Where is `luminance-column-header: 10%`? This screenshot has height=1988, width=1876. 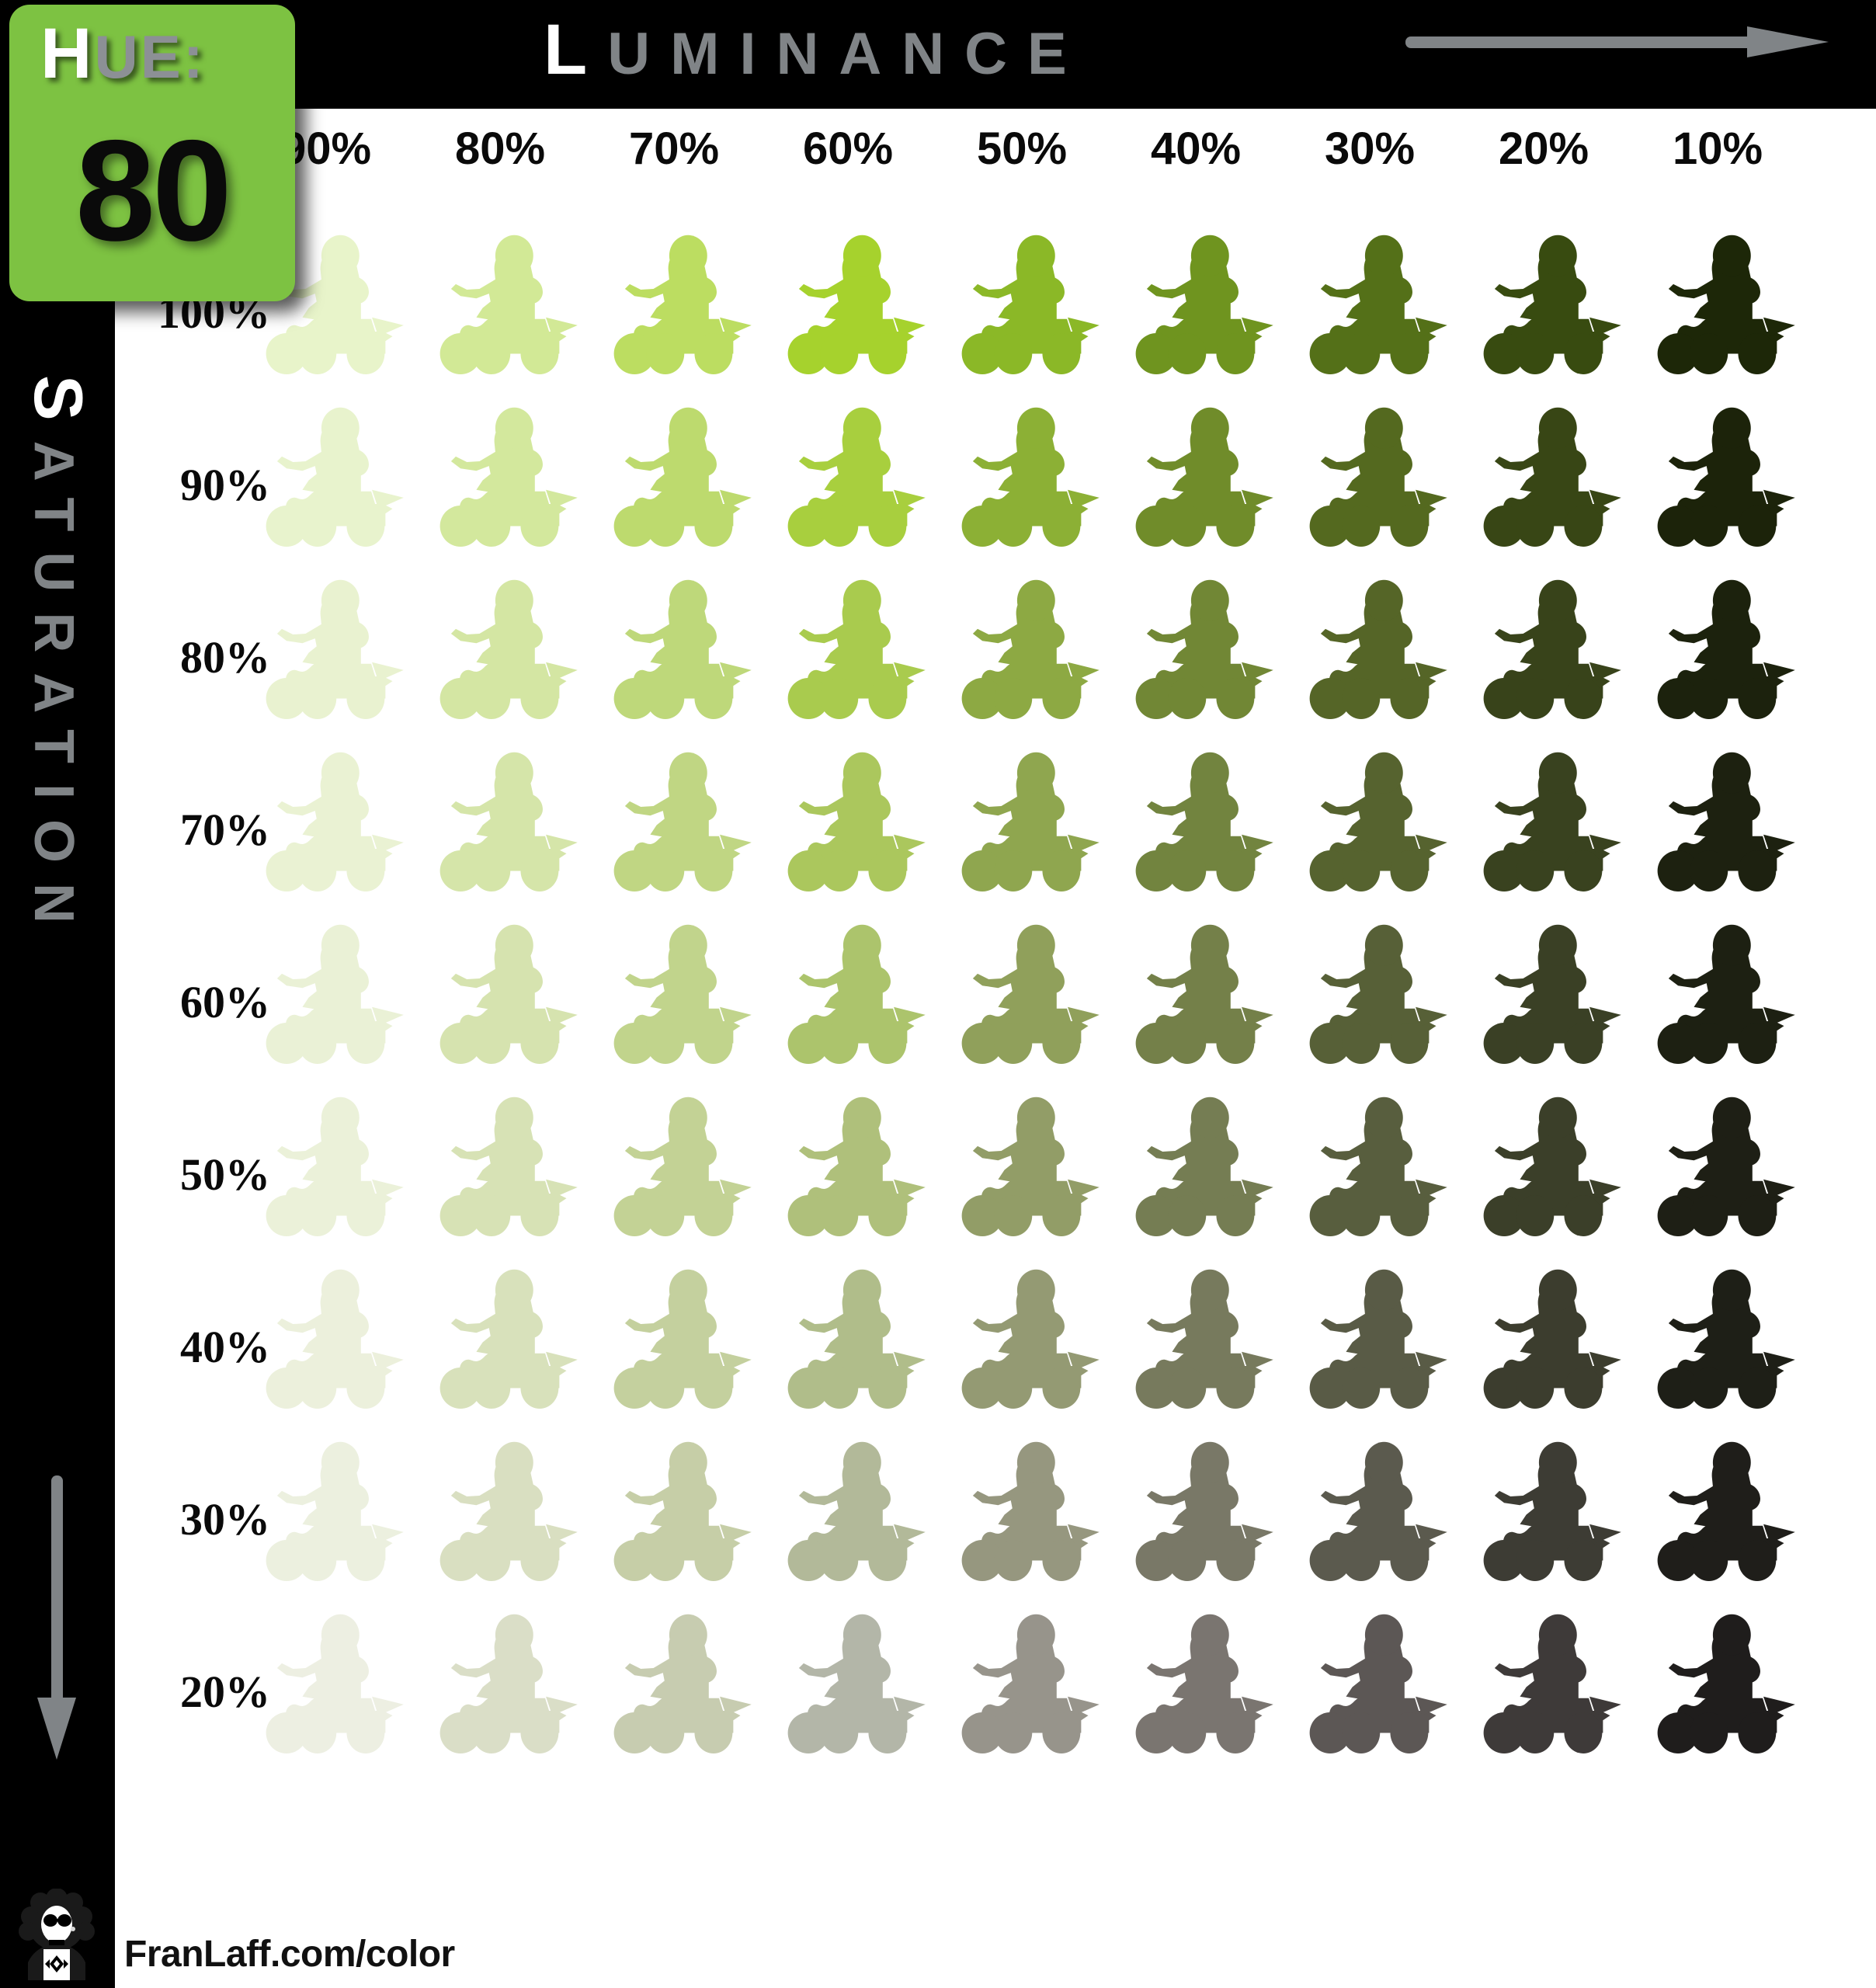
luminance-column-header: 10% is located at coordinates (1717, 149).